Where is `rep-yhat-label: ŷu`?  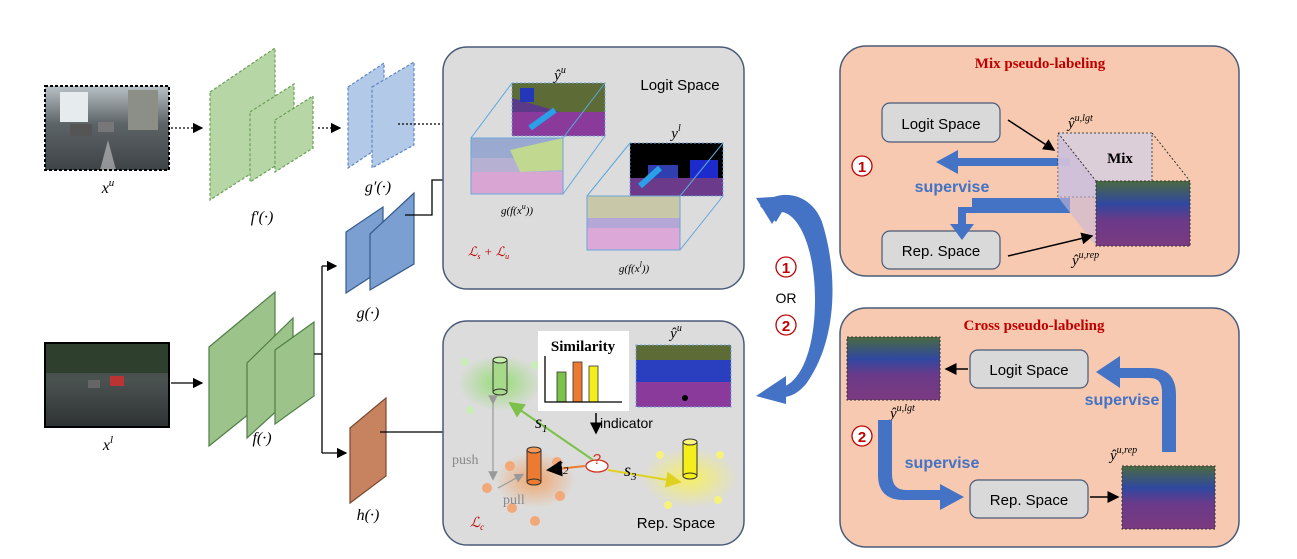 rep-yhat-label: ŷu is located at coordinates (675, 332).